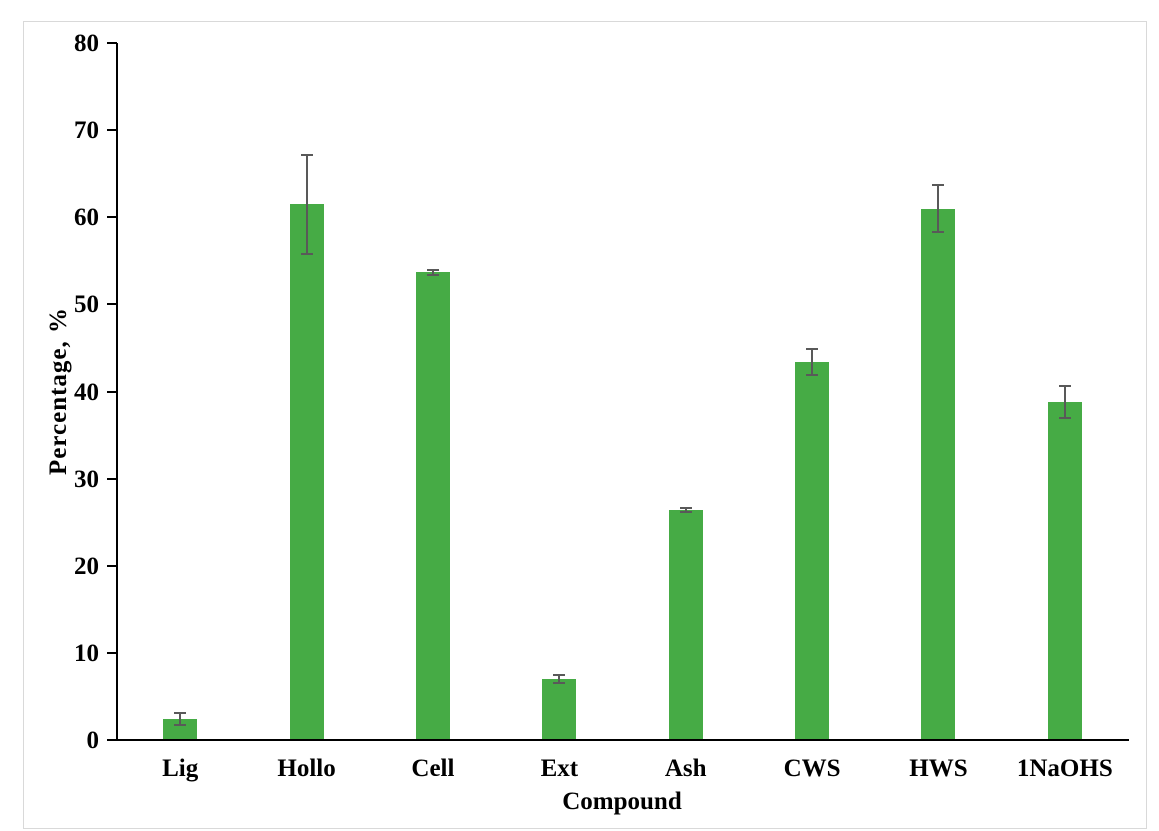 The height and width of the screenshot is (831, 1159). What do you see at coordinates (306, 768) in the screenshot?
I see `category-label: Hollo` at bounding box center [306, 768].